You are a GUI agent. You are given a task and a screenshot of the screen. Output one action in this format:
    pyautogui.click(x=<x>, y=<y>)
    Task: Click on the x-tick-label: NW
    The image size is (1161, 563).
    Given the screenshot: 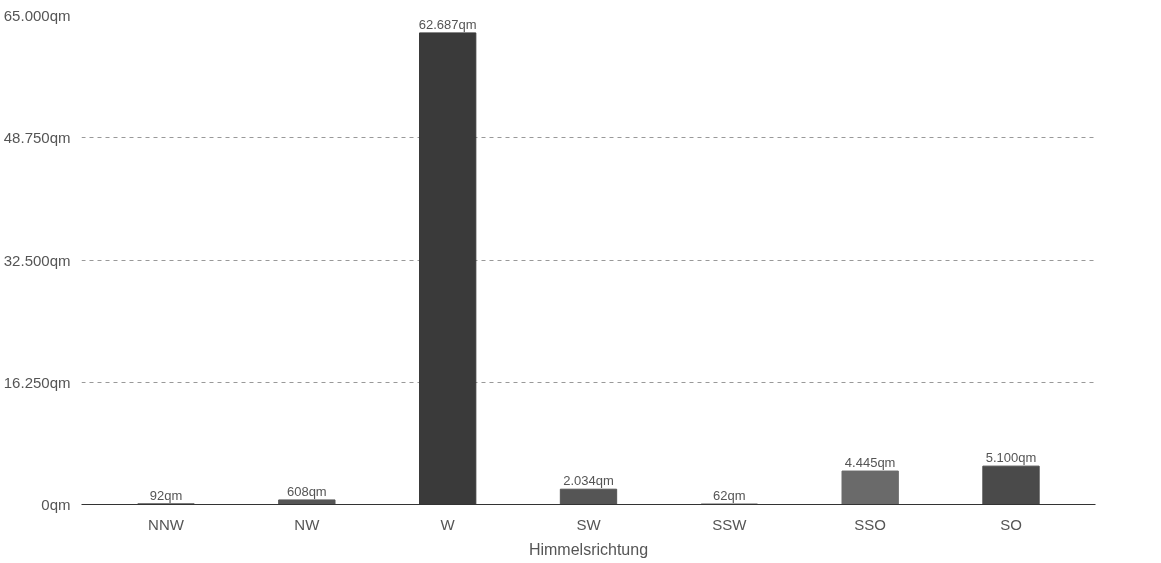 What is the action you would take?
    pyautogui.click(x=307, y=524)
    